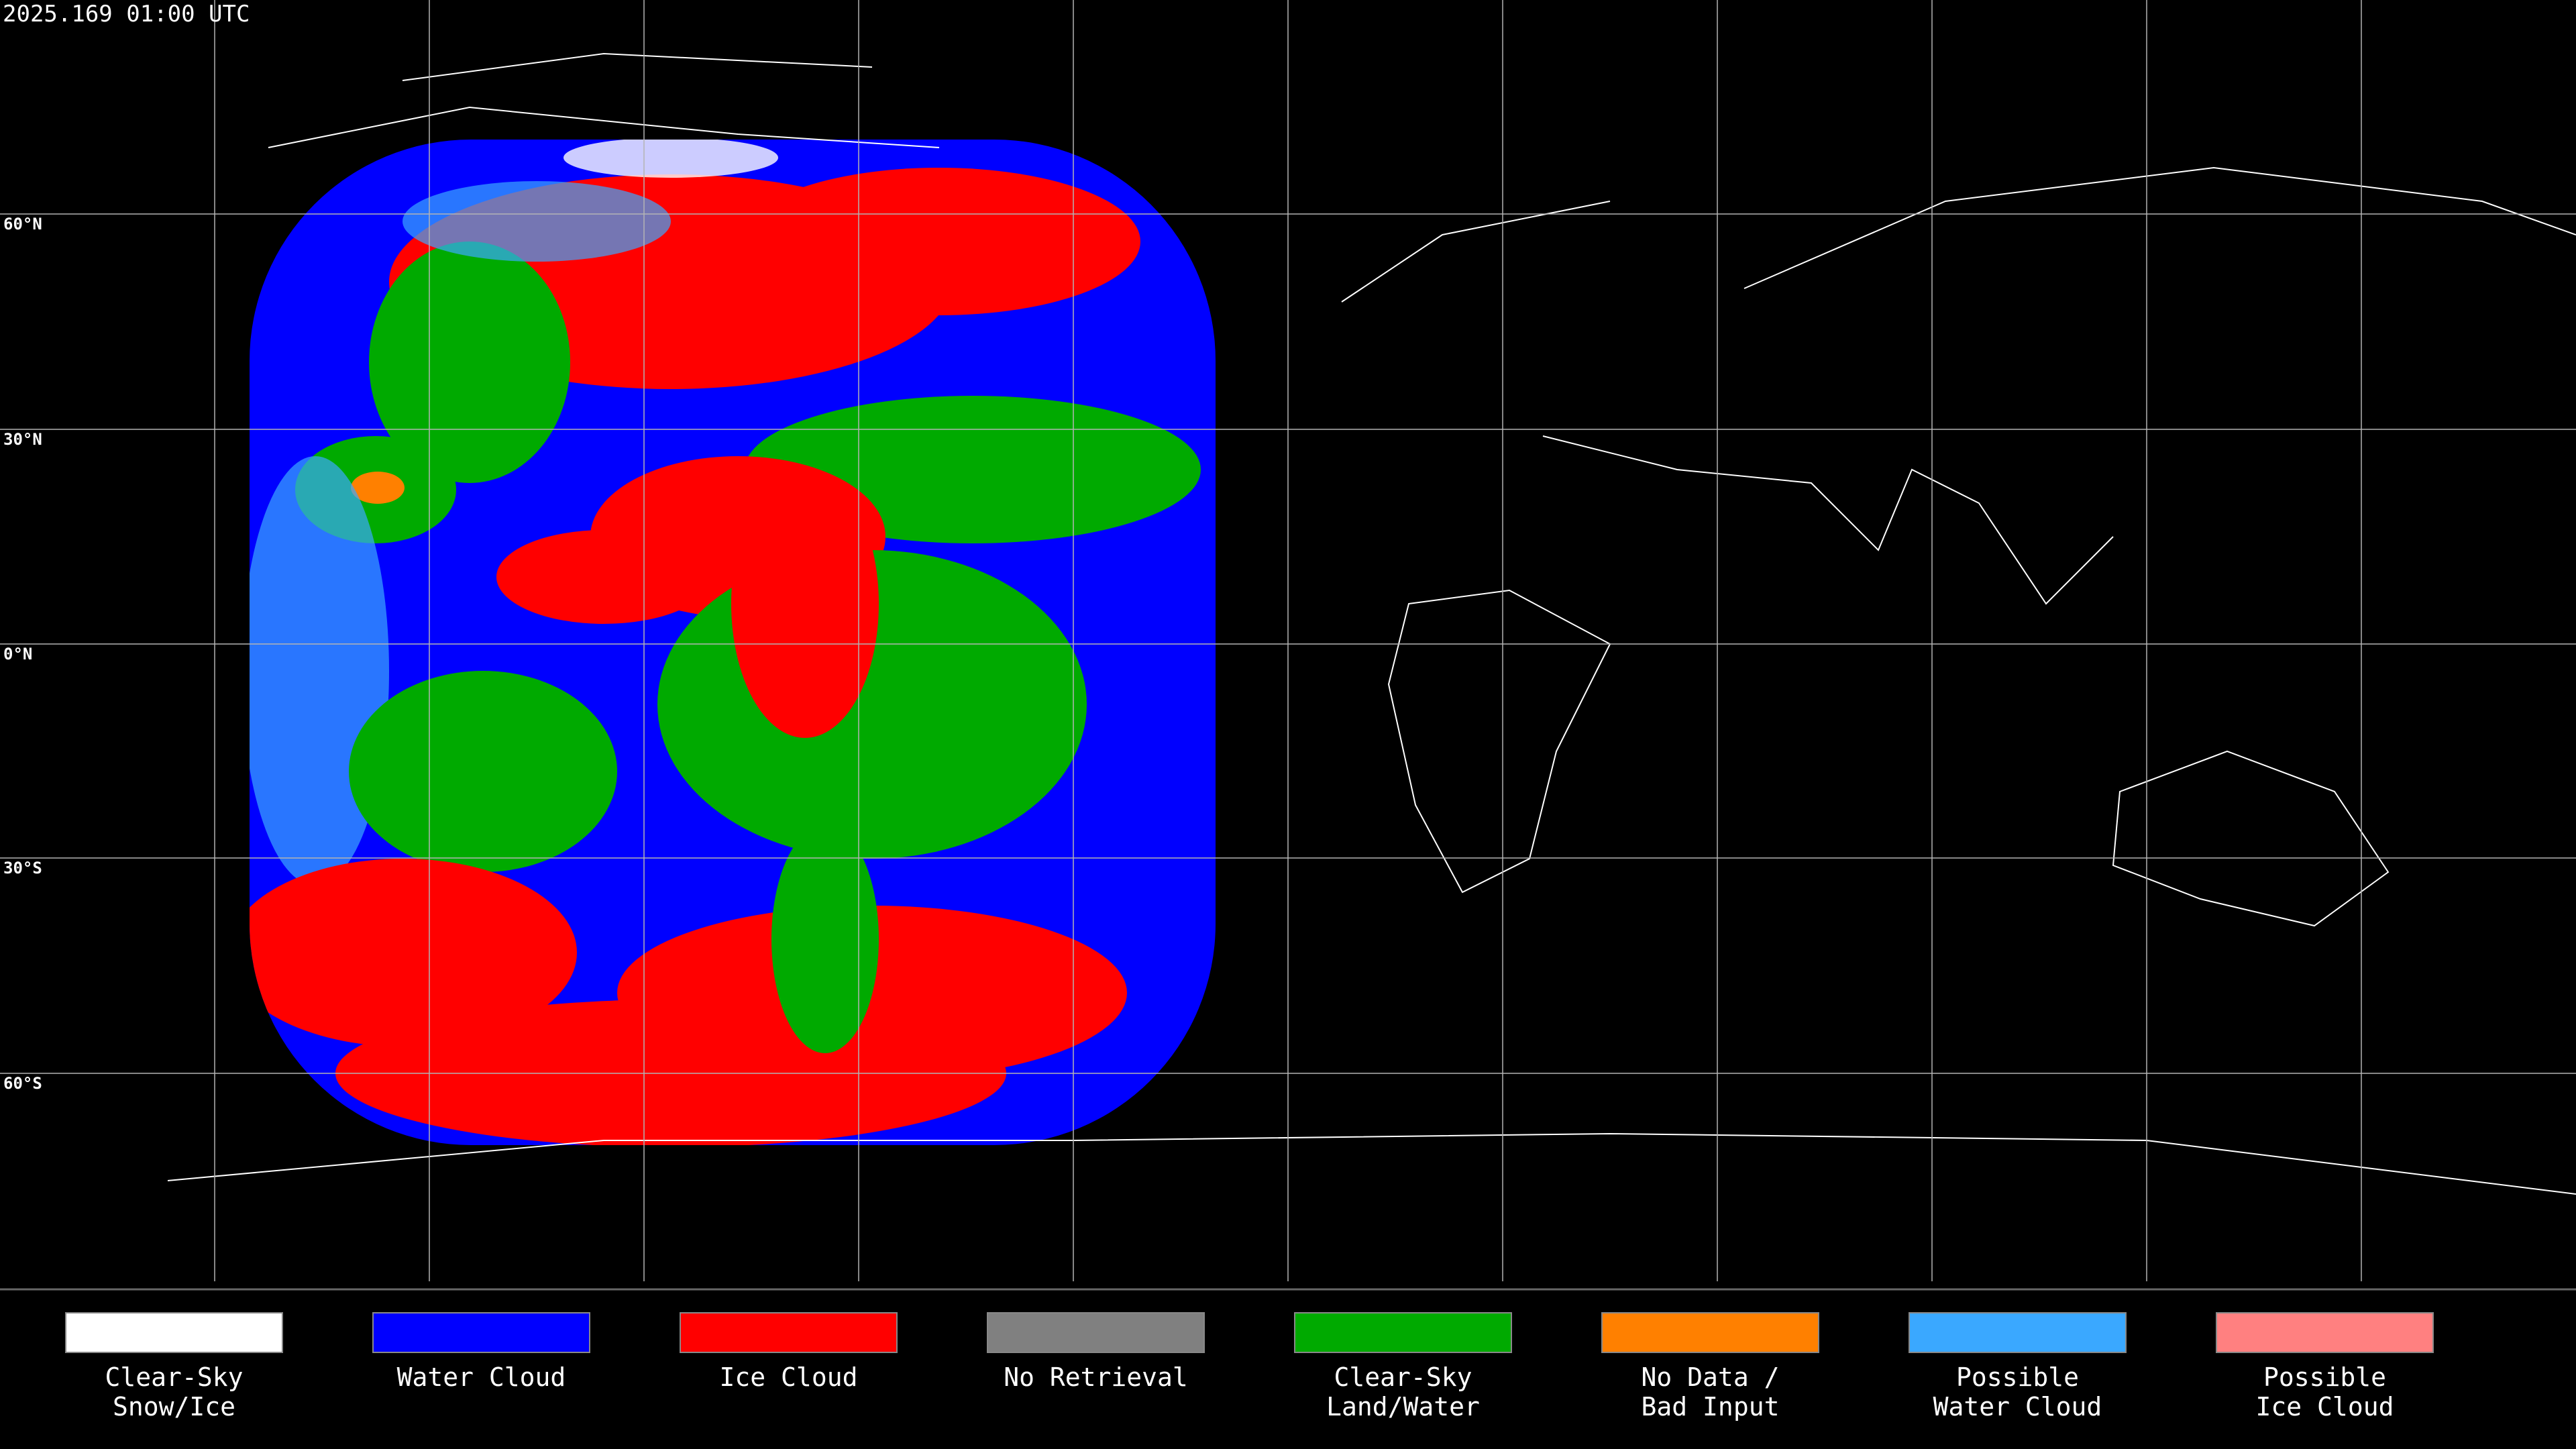  Describe the element at coordinates (1711, 1406) in the screenshot. I see `legend-label: Bad Input` at that location.